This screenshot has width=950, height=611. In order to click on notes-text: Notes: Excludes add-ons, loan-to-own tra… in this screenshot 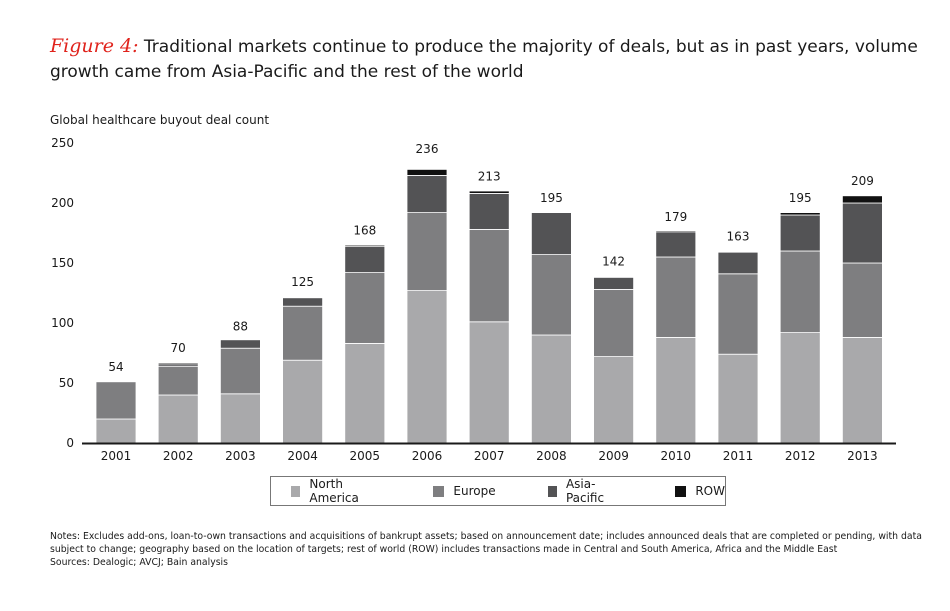, I will do `click(486, 543)`.